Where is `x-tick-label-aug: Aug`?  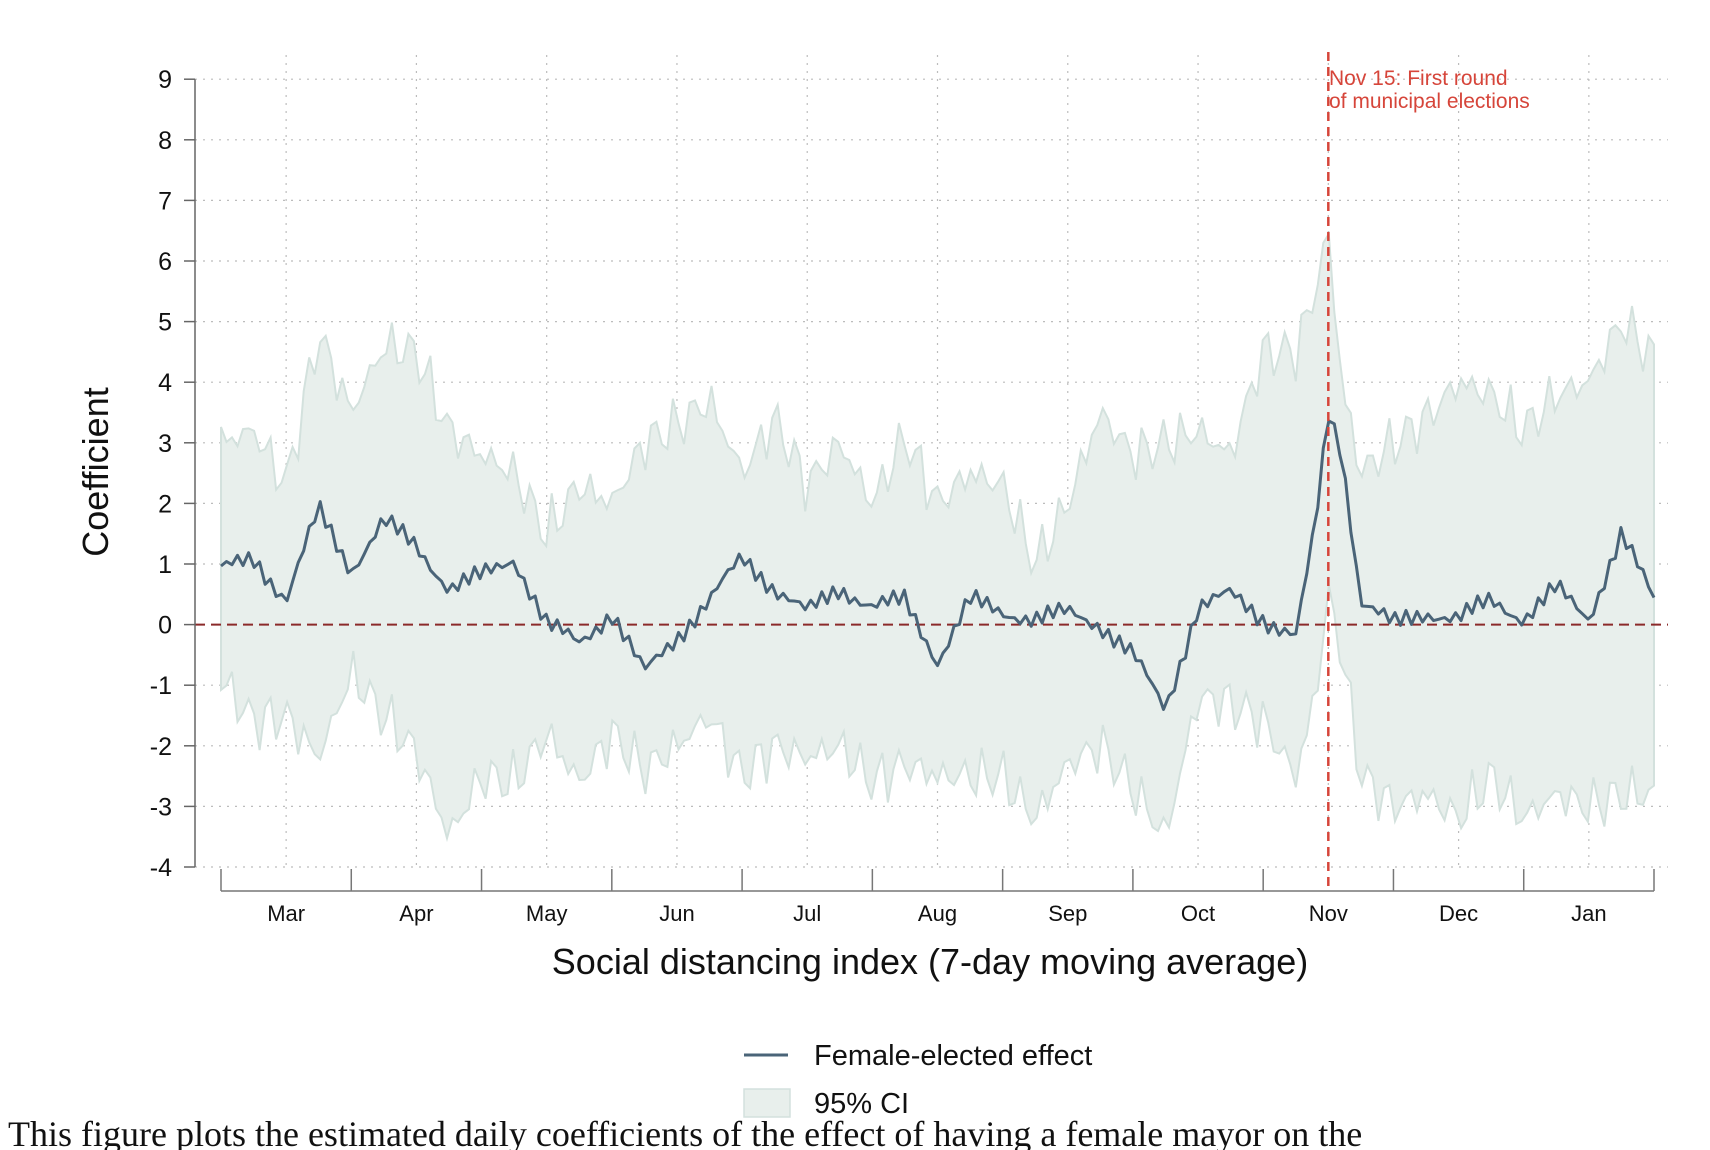
x-tick-label-aug: Aug is located at coordinates (937, 913).